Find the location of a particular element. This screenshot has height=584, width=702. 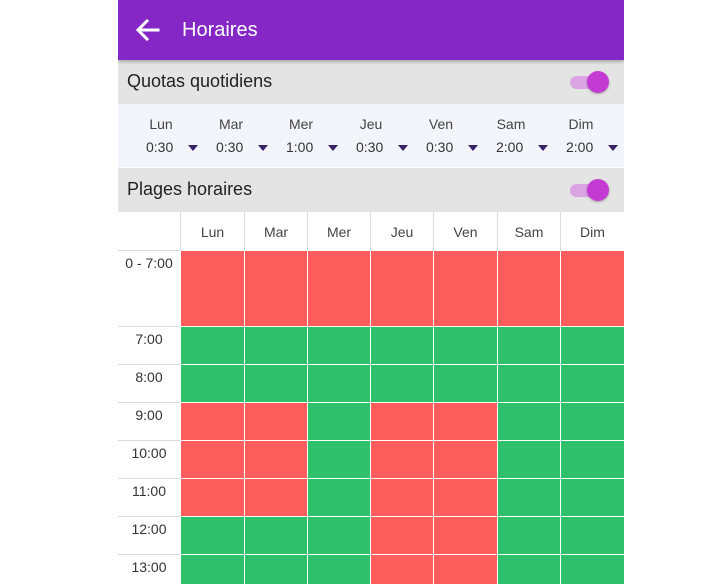

quota-select-dim: 2:00 is located at coordinates (587, 149).